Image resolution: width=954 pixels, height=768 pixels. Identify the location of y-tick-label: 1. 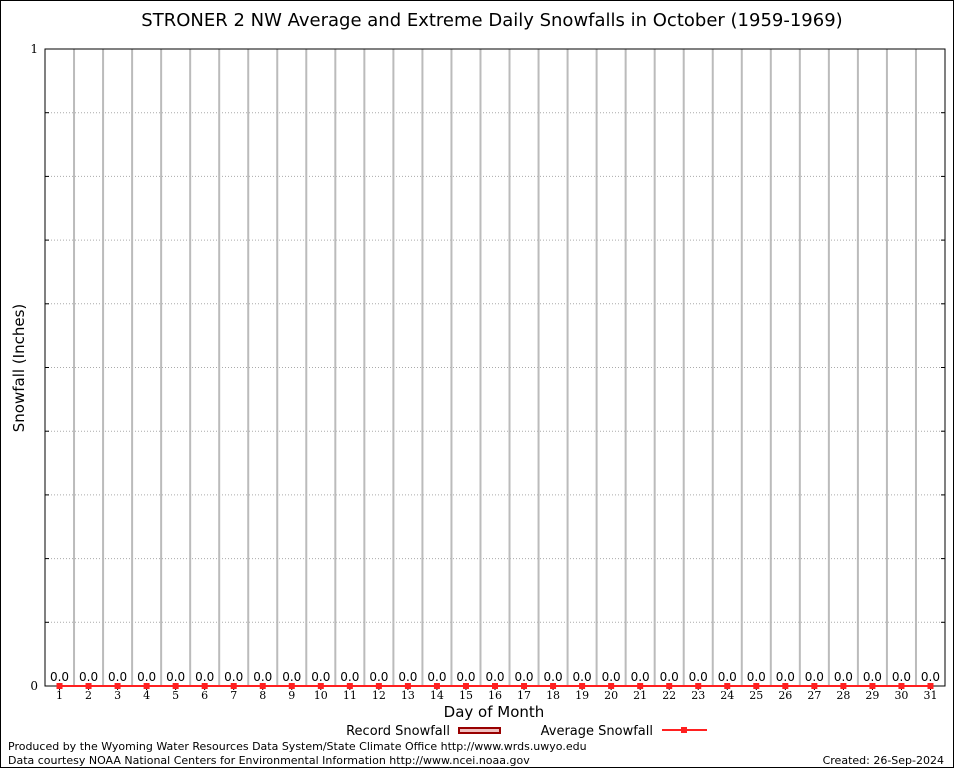
(34, 49).